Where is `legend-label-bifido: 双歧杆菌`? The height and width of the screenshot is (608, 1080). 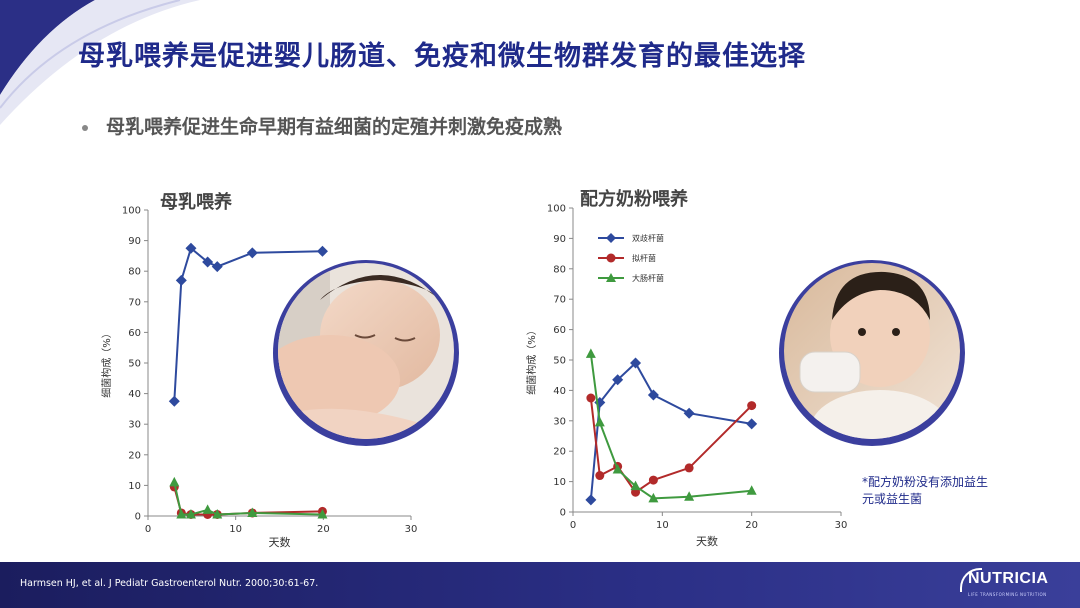
legend-label-bifido: 双歧杆菌 is located at coordinates (648, 238).